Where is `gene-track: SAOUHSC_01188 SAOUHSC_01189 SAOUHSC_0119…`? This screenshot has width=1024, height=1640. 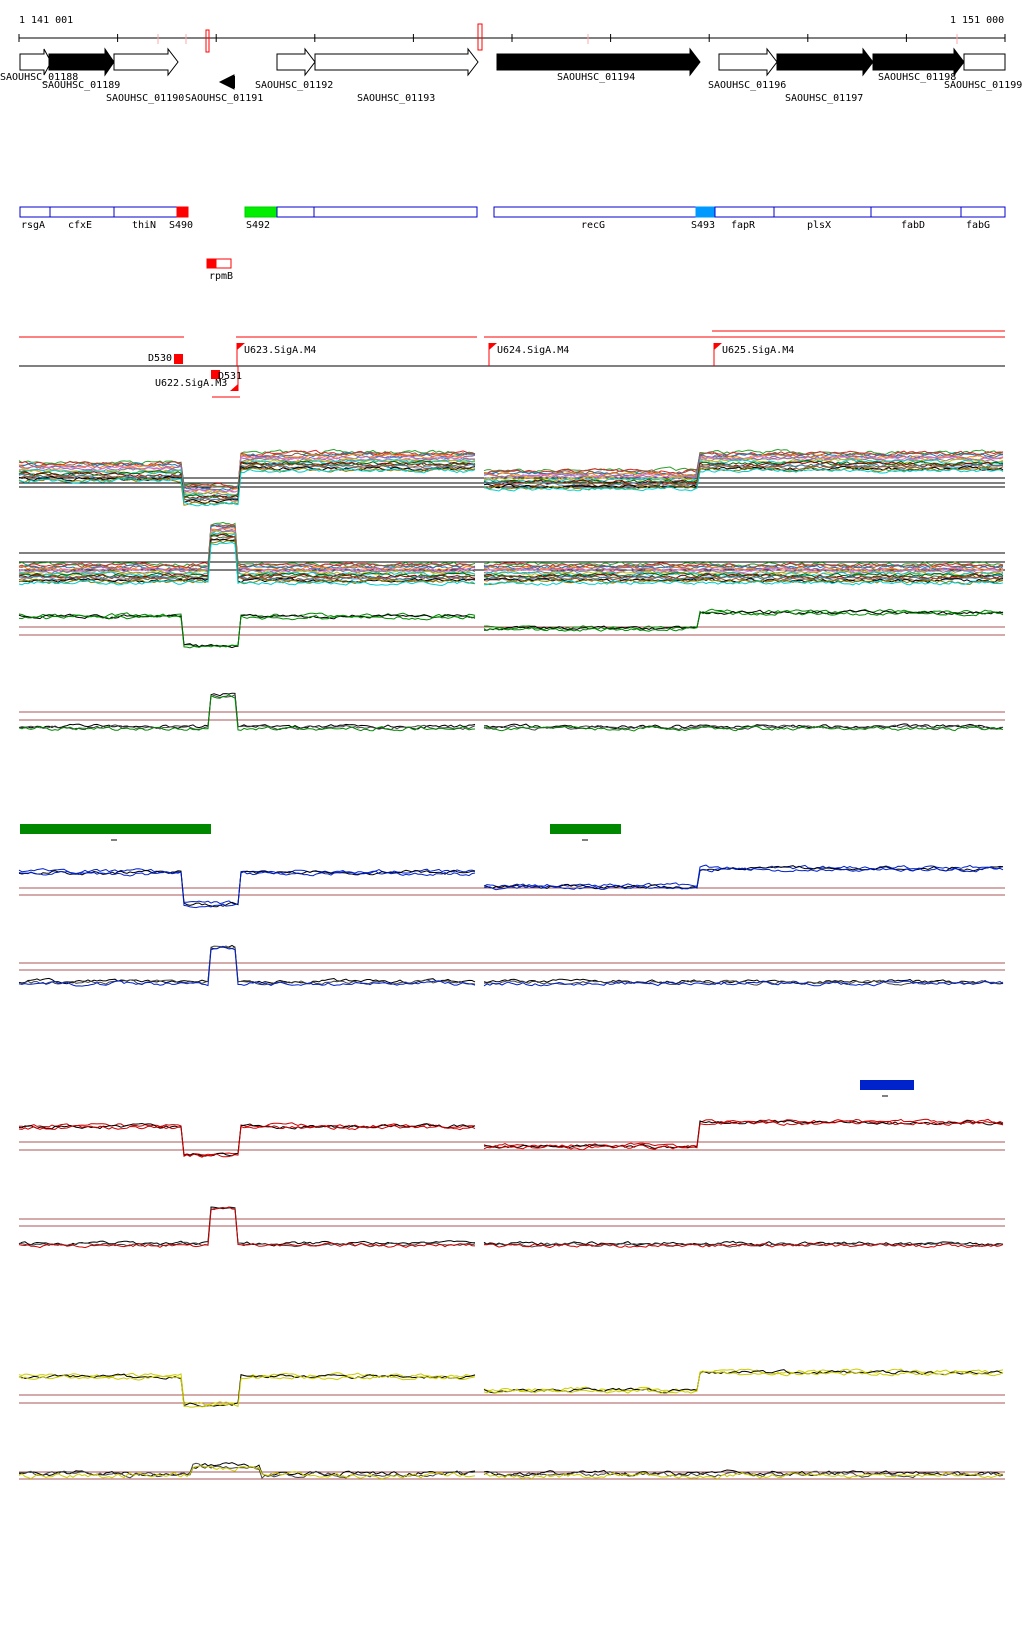 gene-track: SAOUHSC_01188 SAOUHSC_01189 SAOUHSC_0119… is located at coordinates (511, 75).